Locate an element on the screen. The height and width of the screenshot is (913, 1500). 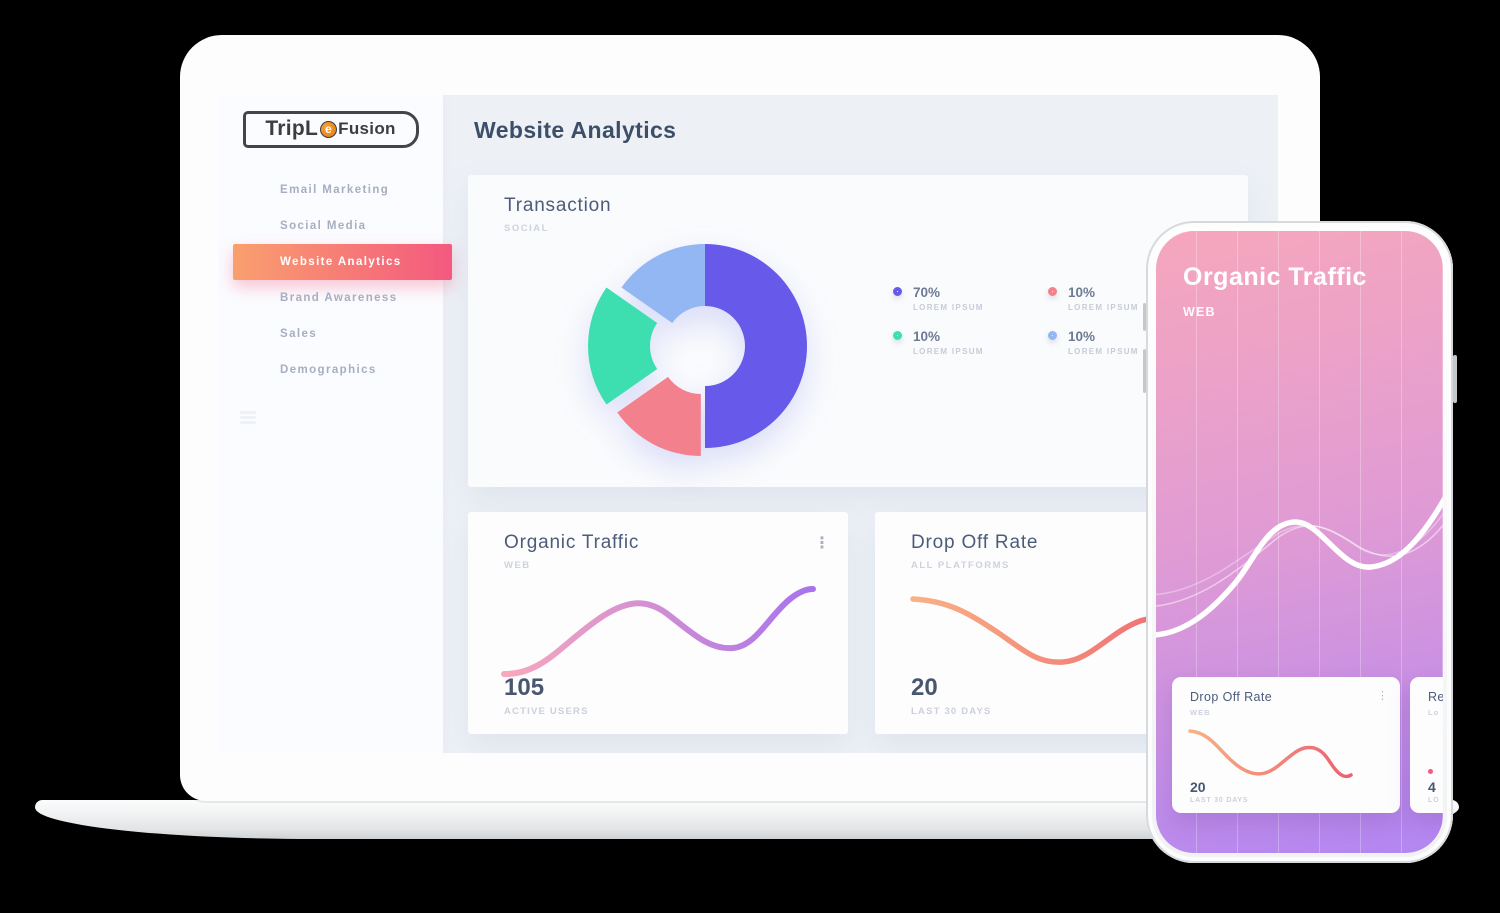
dropoff-card-value: 20 is located at coordinates (924, 687).